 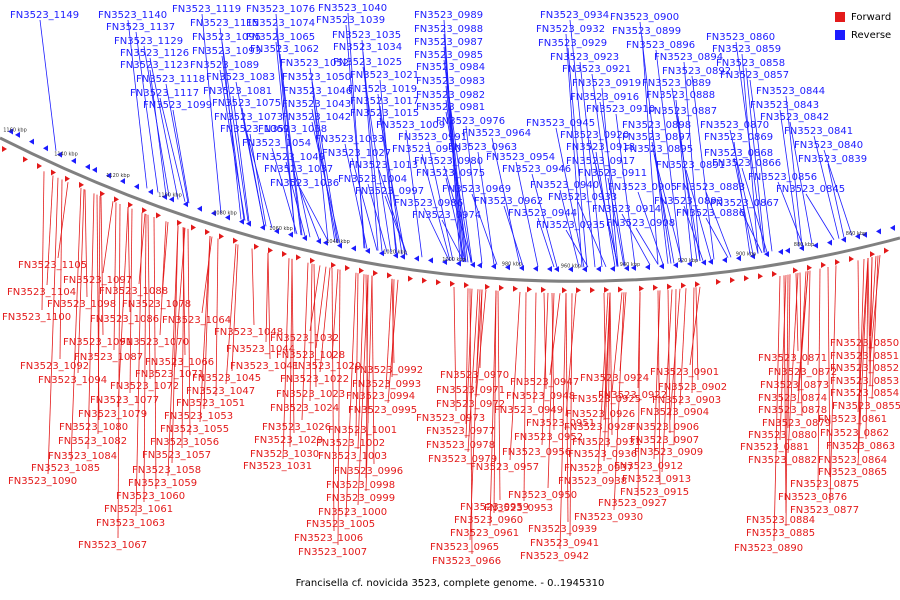 I want to click on reverse-gene-label: FN3523_1126, so click(x=154, y=53).